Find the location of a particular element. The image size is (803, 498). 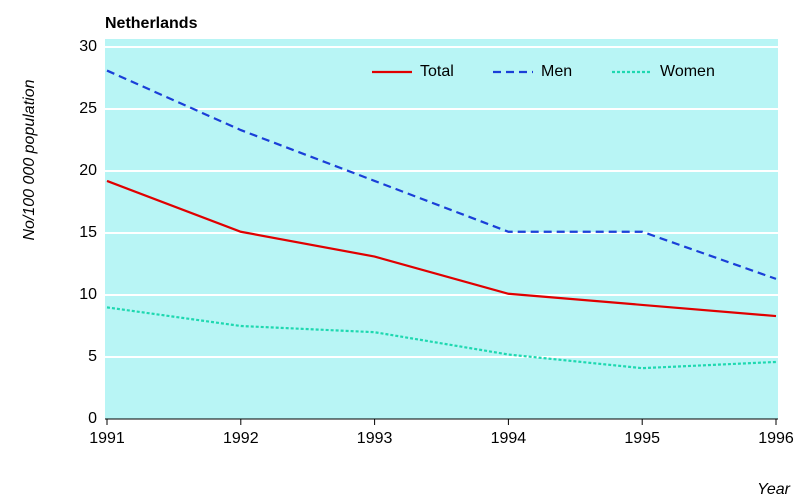

y-tick-label: 10 is located at coordinates (88, 294).